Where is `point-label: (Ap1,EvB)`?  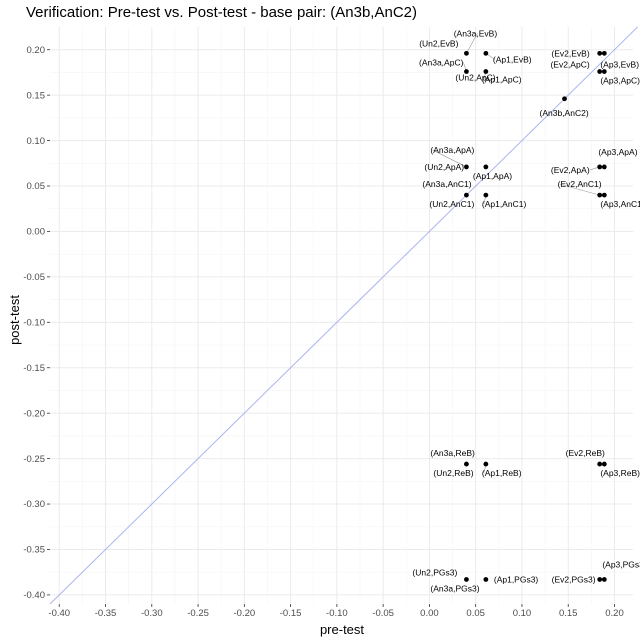
point-label: (Ap1,EvB) is located at coordinates (512, 59).